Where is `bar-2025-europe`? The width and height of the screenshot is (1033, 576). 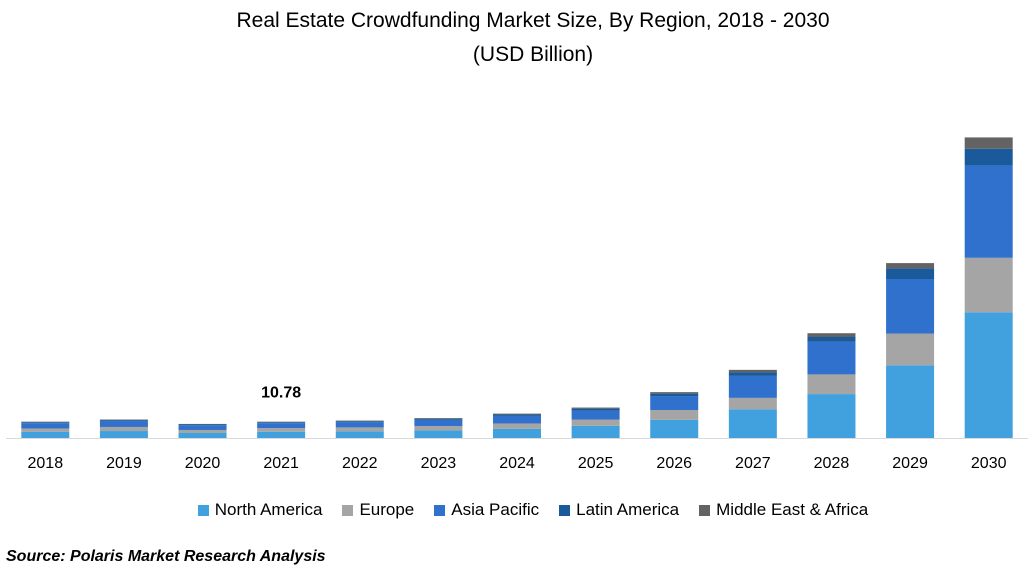
bar-2025-europe is located at coordinates (595, 422).